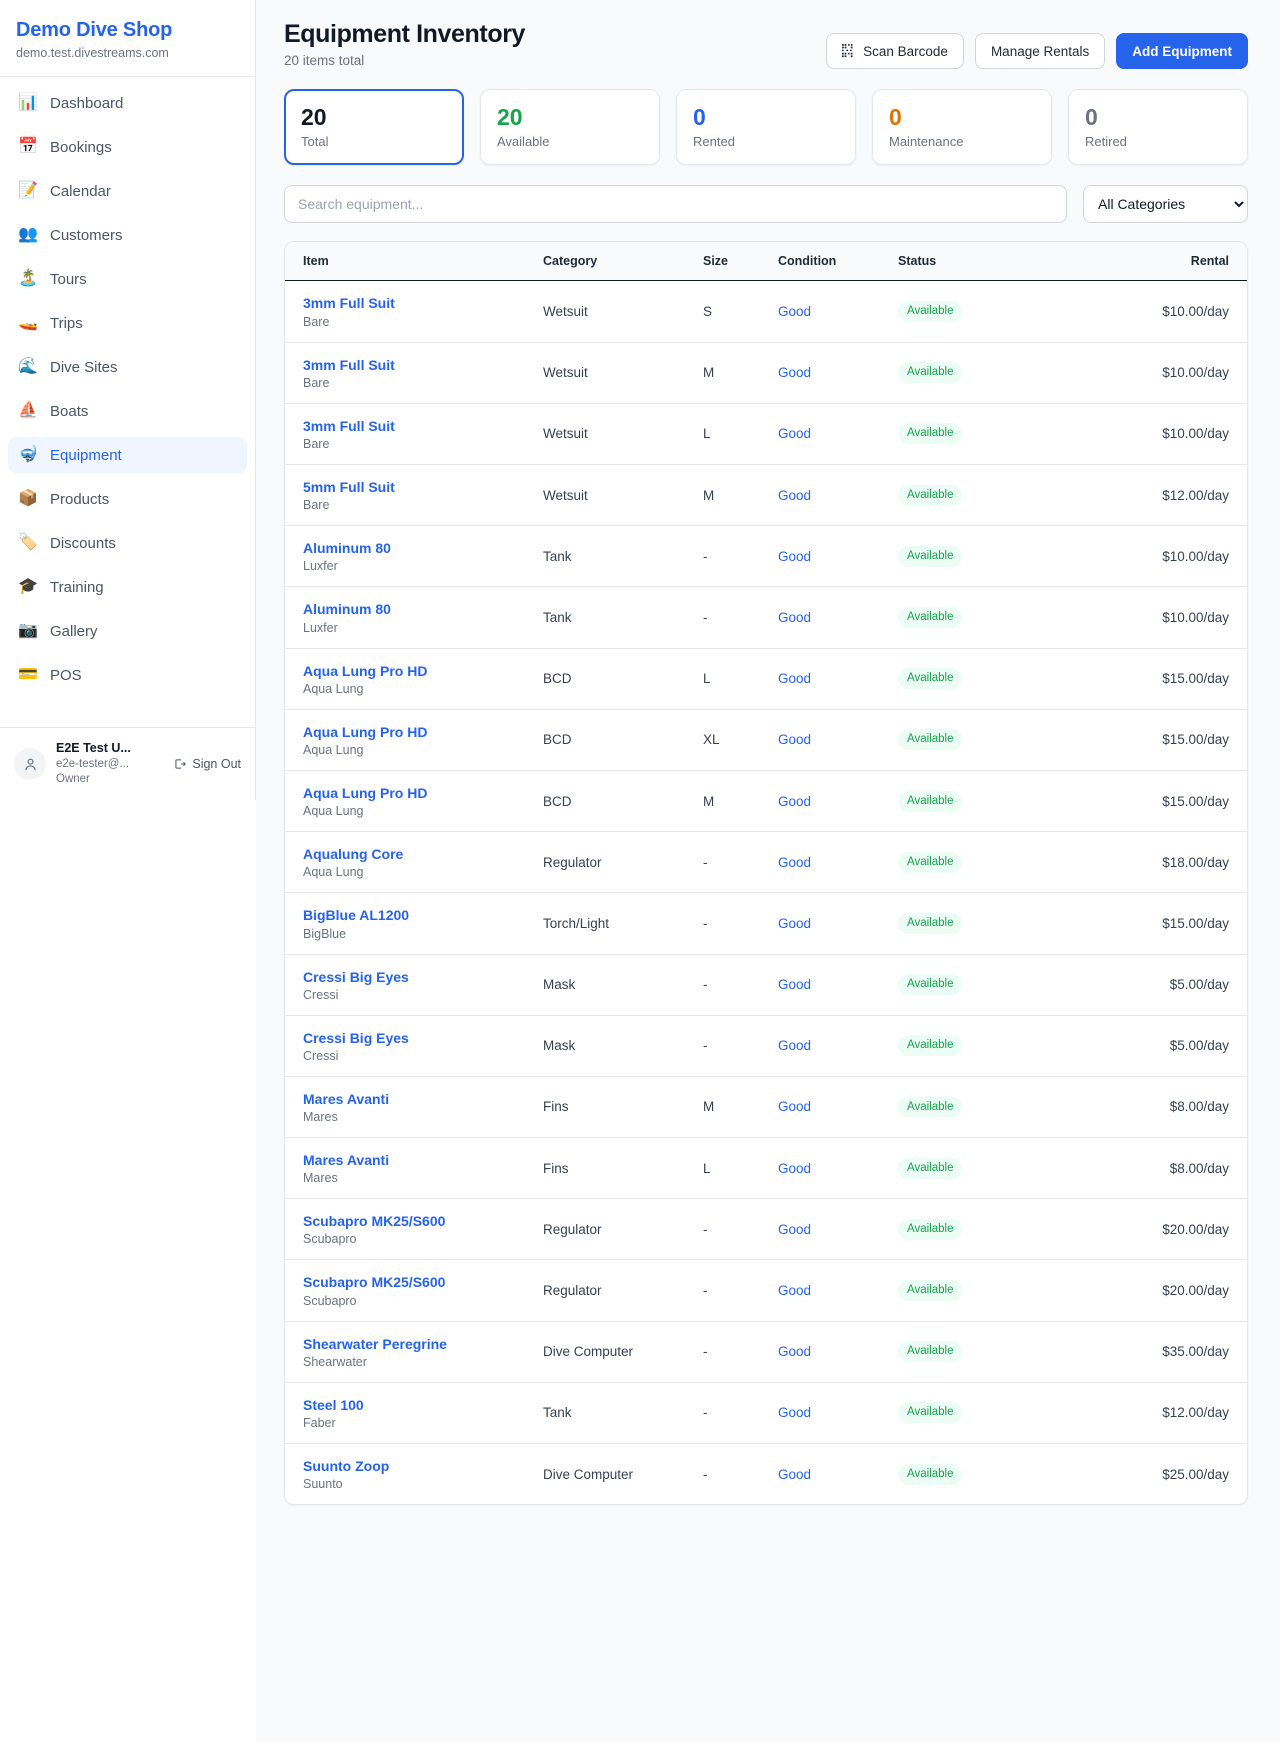  Describe the element at coordinates (346, 1466) in the screenshot. I see `item-link: Suunto Zoop` at that location.